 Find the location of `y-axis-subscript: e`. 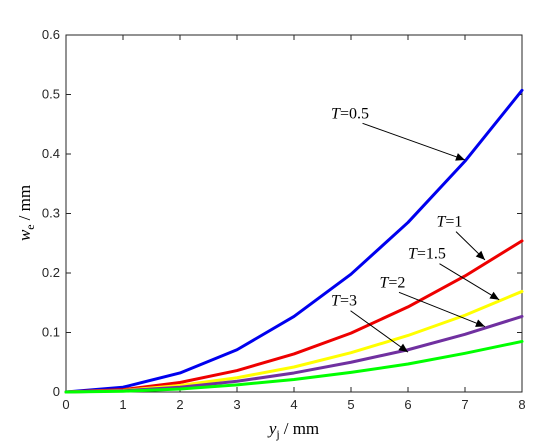

y-axis-subscript: e is located at coordinates (30, 226).